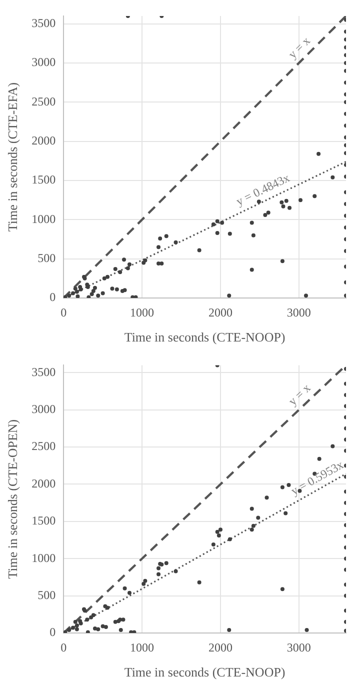 Image resolution: width=350 pixels, height=685 pixels. What do you see at coordinates (12, 157) in the screenshot?
I see `y-axis-title: Time in seconds (CTE-EFA)` at bounding box center [12, 157].